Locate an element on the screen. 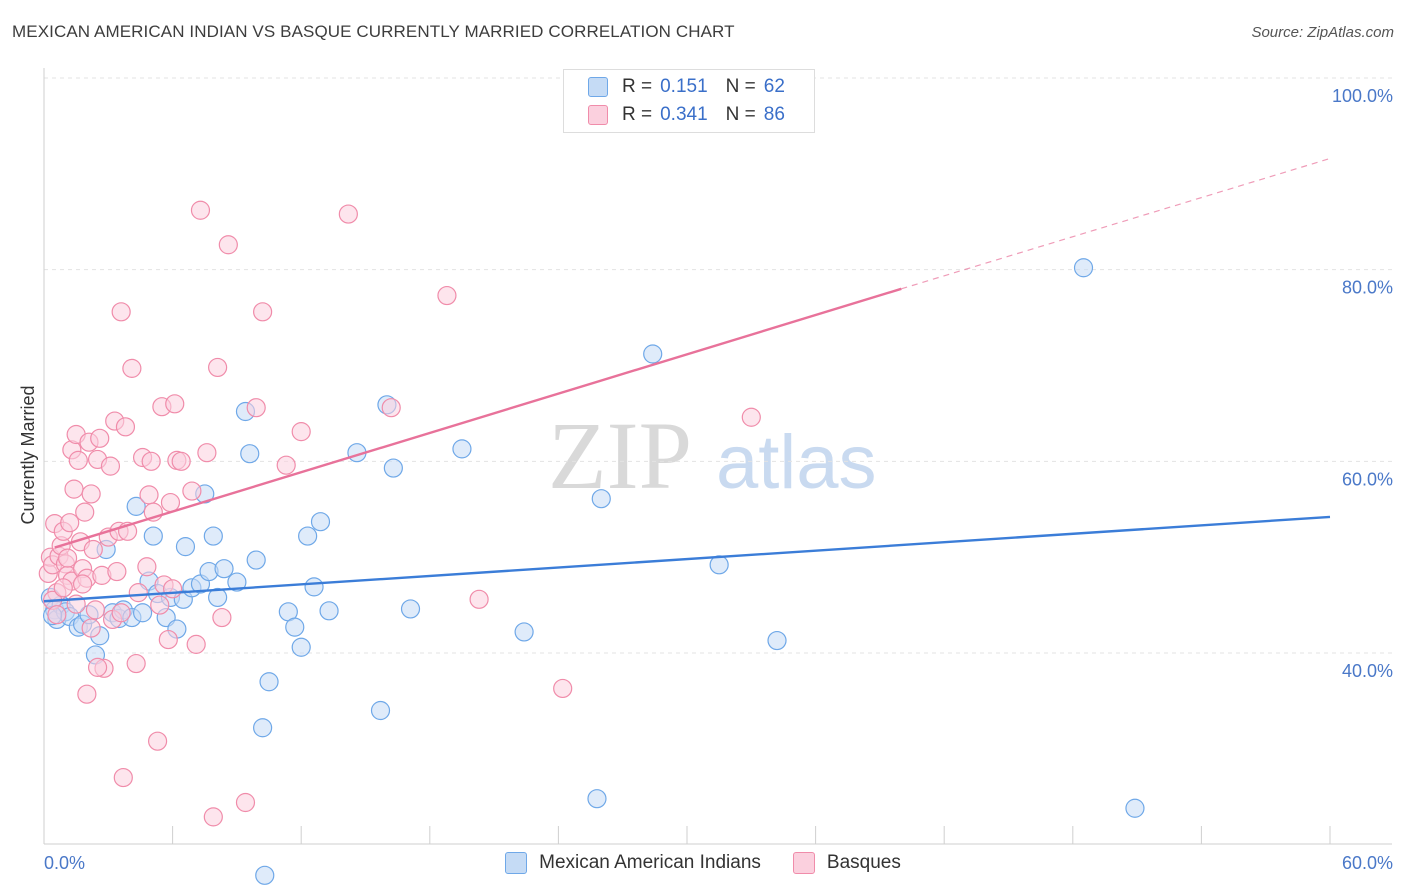 Image resolution: width=1406 pixels, height=892 pixels. legend-row-mexican: R = 0.151 N = 62 is located at coordinates (686, 87).